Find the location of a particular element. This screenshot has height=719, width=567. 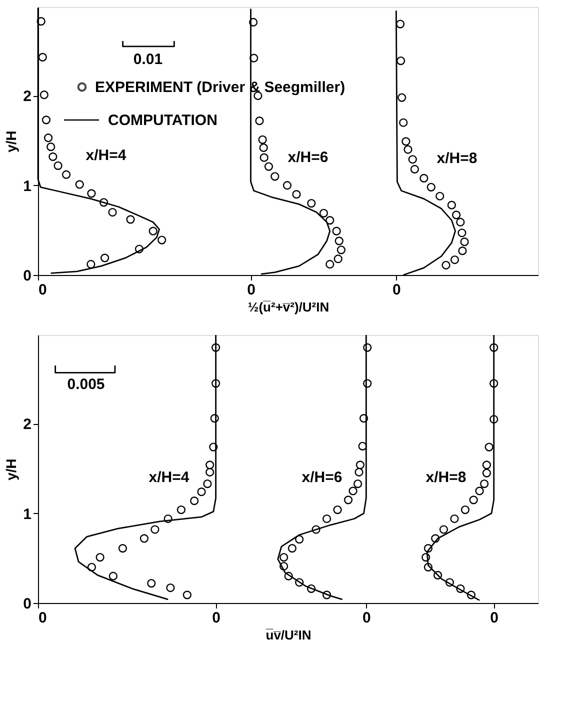

legend-label: COMPUTATION is located at coordinates (163, 120).